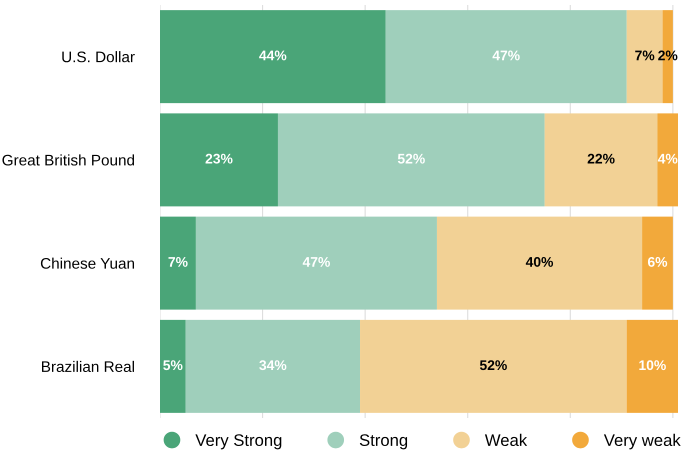 The width and height of the screenshot is (682, 461). What do you see at coordinates (506, 440) in the screenshot?
I see `legend-label: Weak` at bounding box center [506, 440].